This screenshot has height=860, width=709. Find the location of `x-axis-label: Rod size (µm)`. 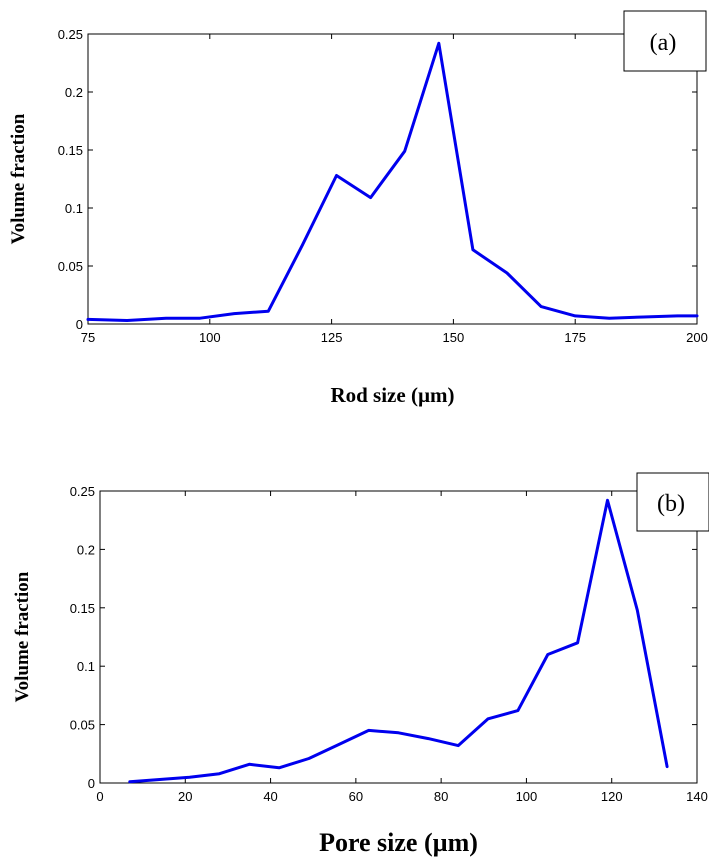

x-axis-label: Rod size (µm) is located at coordinates (392, 395).